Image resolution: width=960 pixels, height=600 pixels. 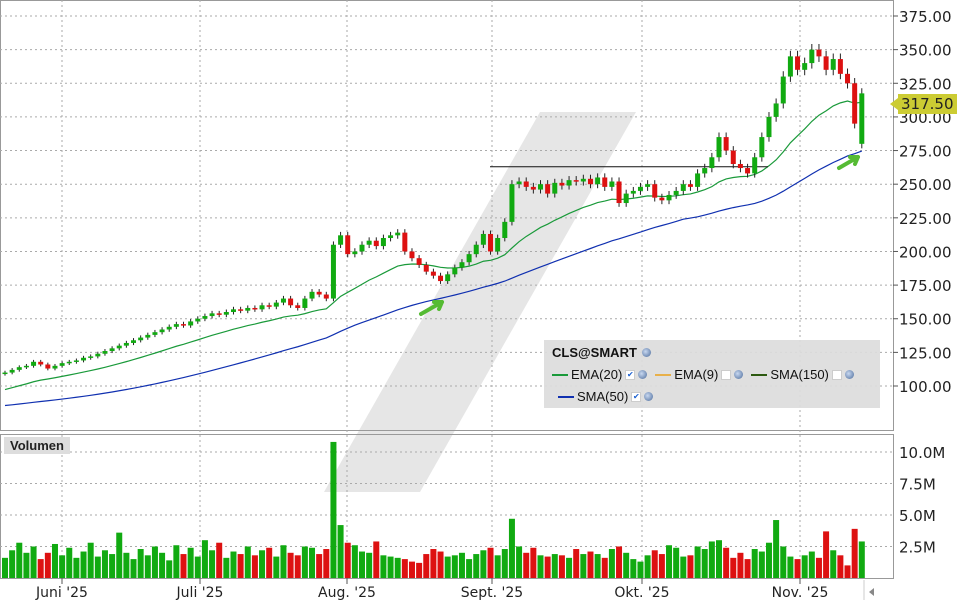 What do you see at coordinates (917, 548) in the screenshot?
I see `volume-tick-label: 2.5M` at bounding box center [917, 548].